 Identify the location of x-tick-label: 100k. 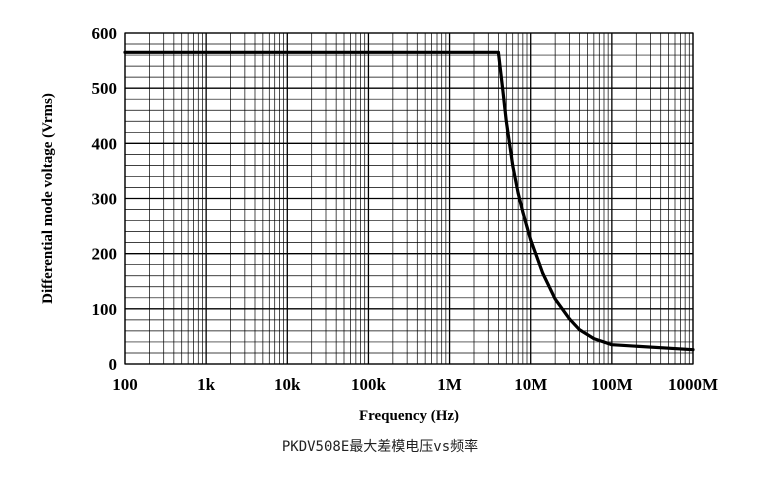
(369, 384).